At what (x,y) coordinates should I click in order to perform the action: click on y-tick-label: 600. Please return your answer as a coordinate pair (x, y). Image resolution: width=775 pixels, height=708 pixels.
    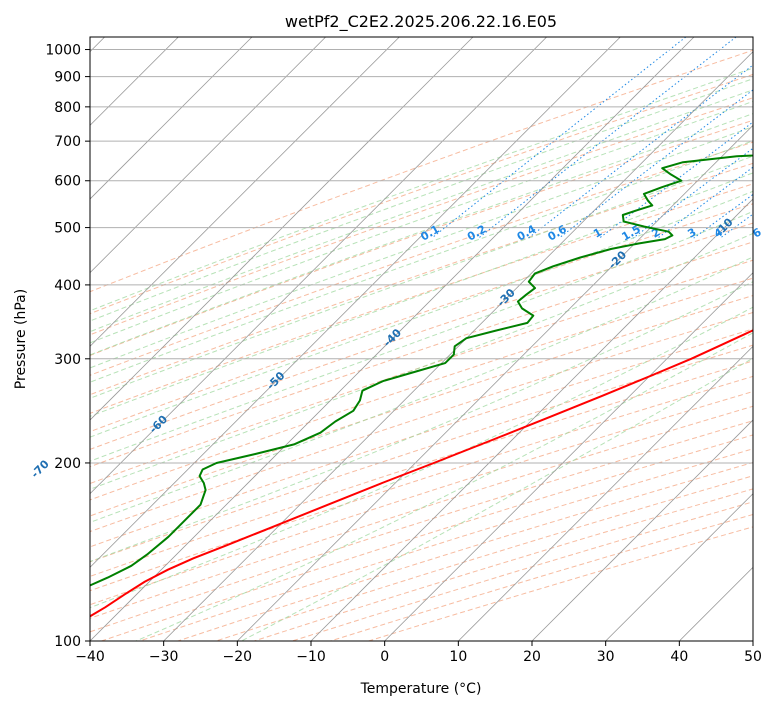
    Looking at the image, I should click on (67, 182).